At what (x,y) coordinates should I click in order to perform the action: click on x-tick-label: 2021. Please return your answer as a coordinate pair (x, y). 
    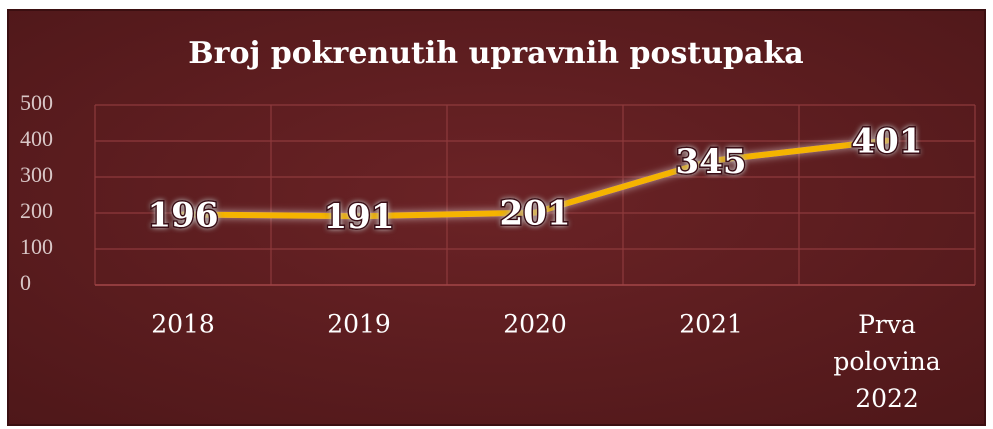
    Looking at the image, I should click on (711, 324).